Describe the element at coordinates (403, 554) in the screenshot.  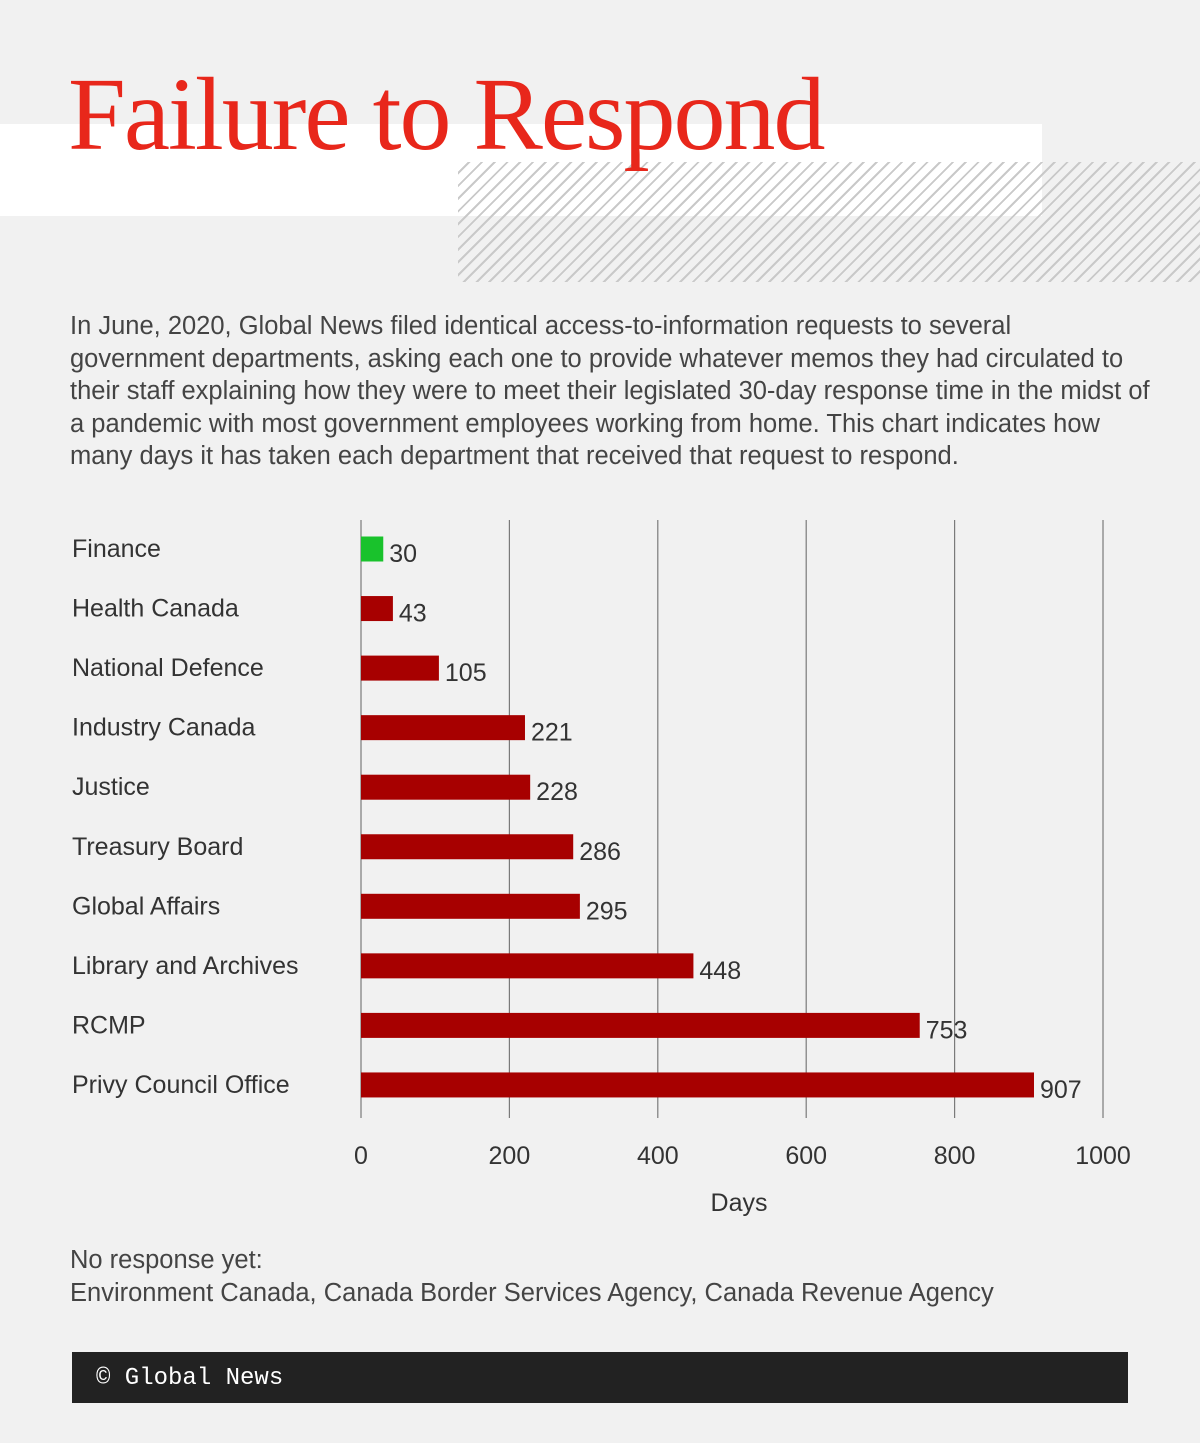
I see `value-label: 30` at that location.